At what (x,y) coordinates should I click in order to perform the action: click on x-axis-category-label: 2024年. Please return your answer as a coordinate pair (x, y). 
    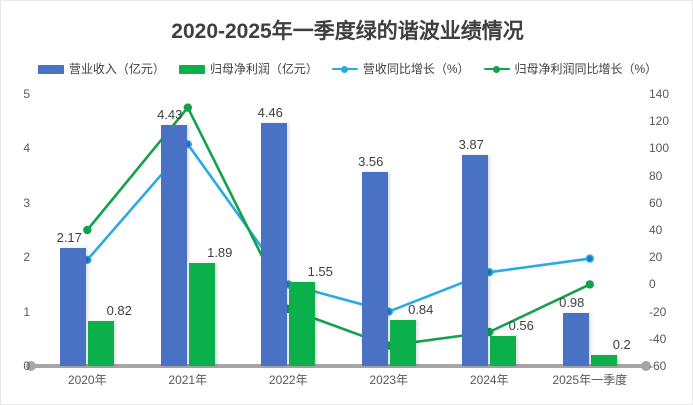
    Looking at the image, I should click on (489, 380).